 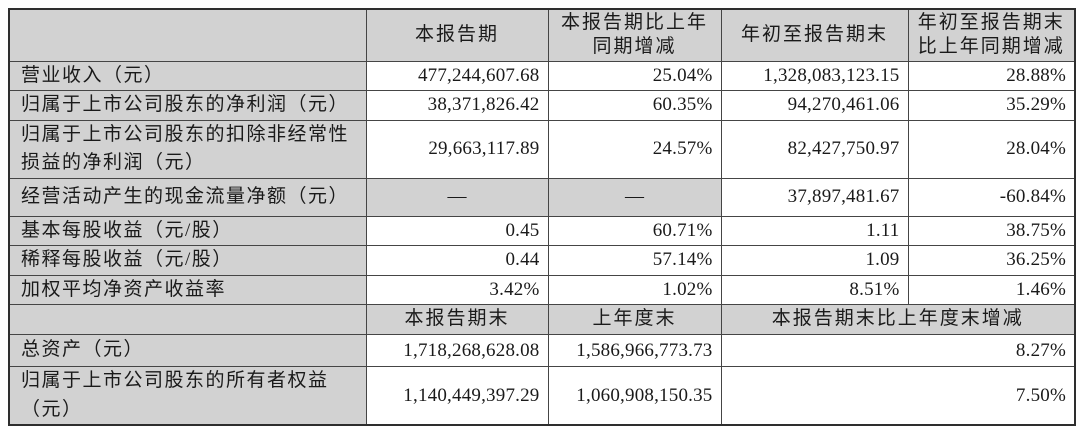 What do you see at coordinates (814, 105) in the screenshot?
I see `cell-ytd: 94,270,461.06` at bounding box center [814, 105].